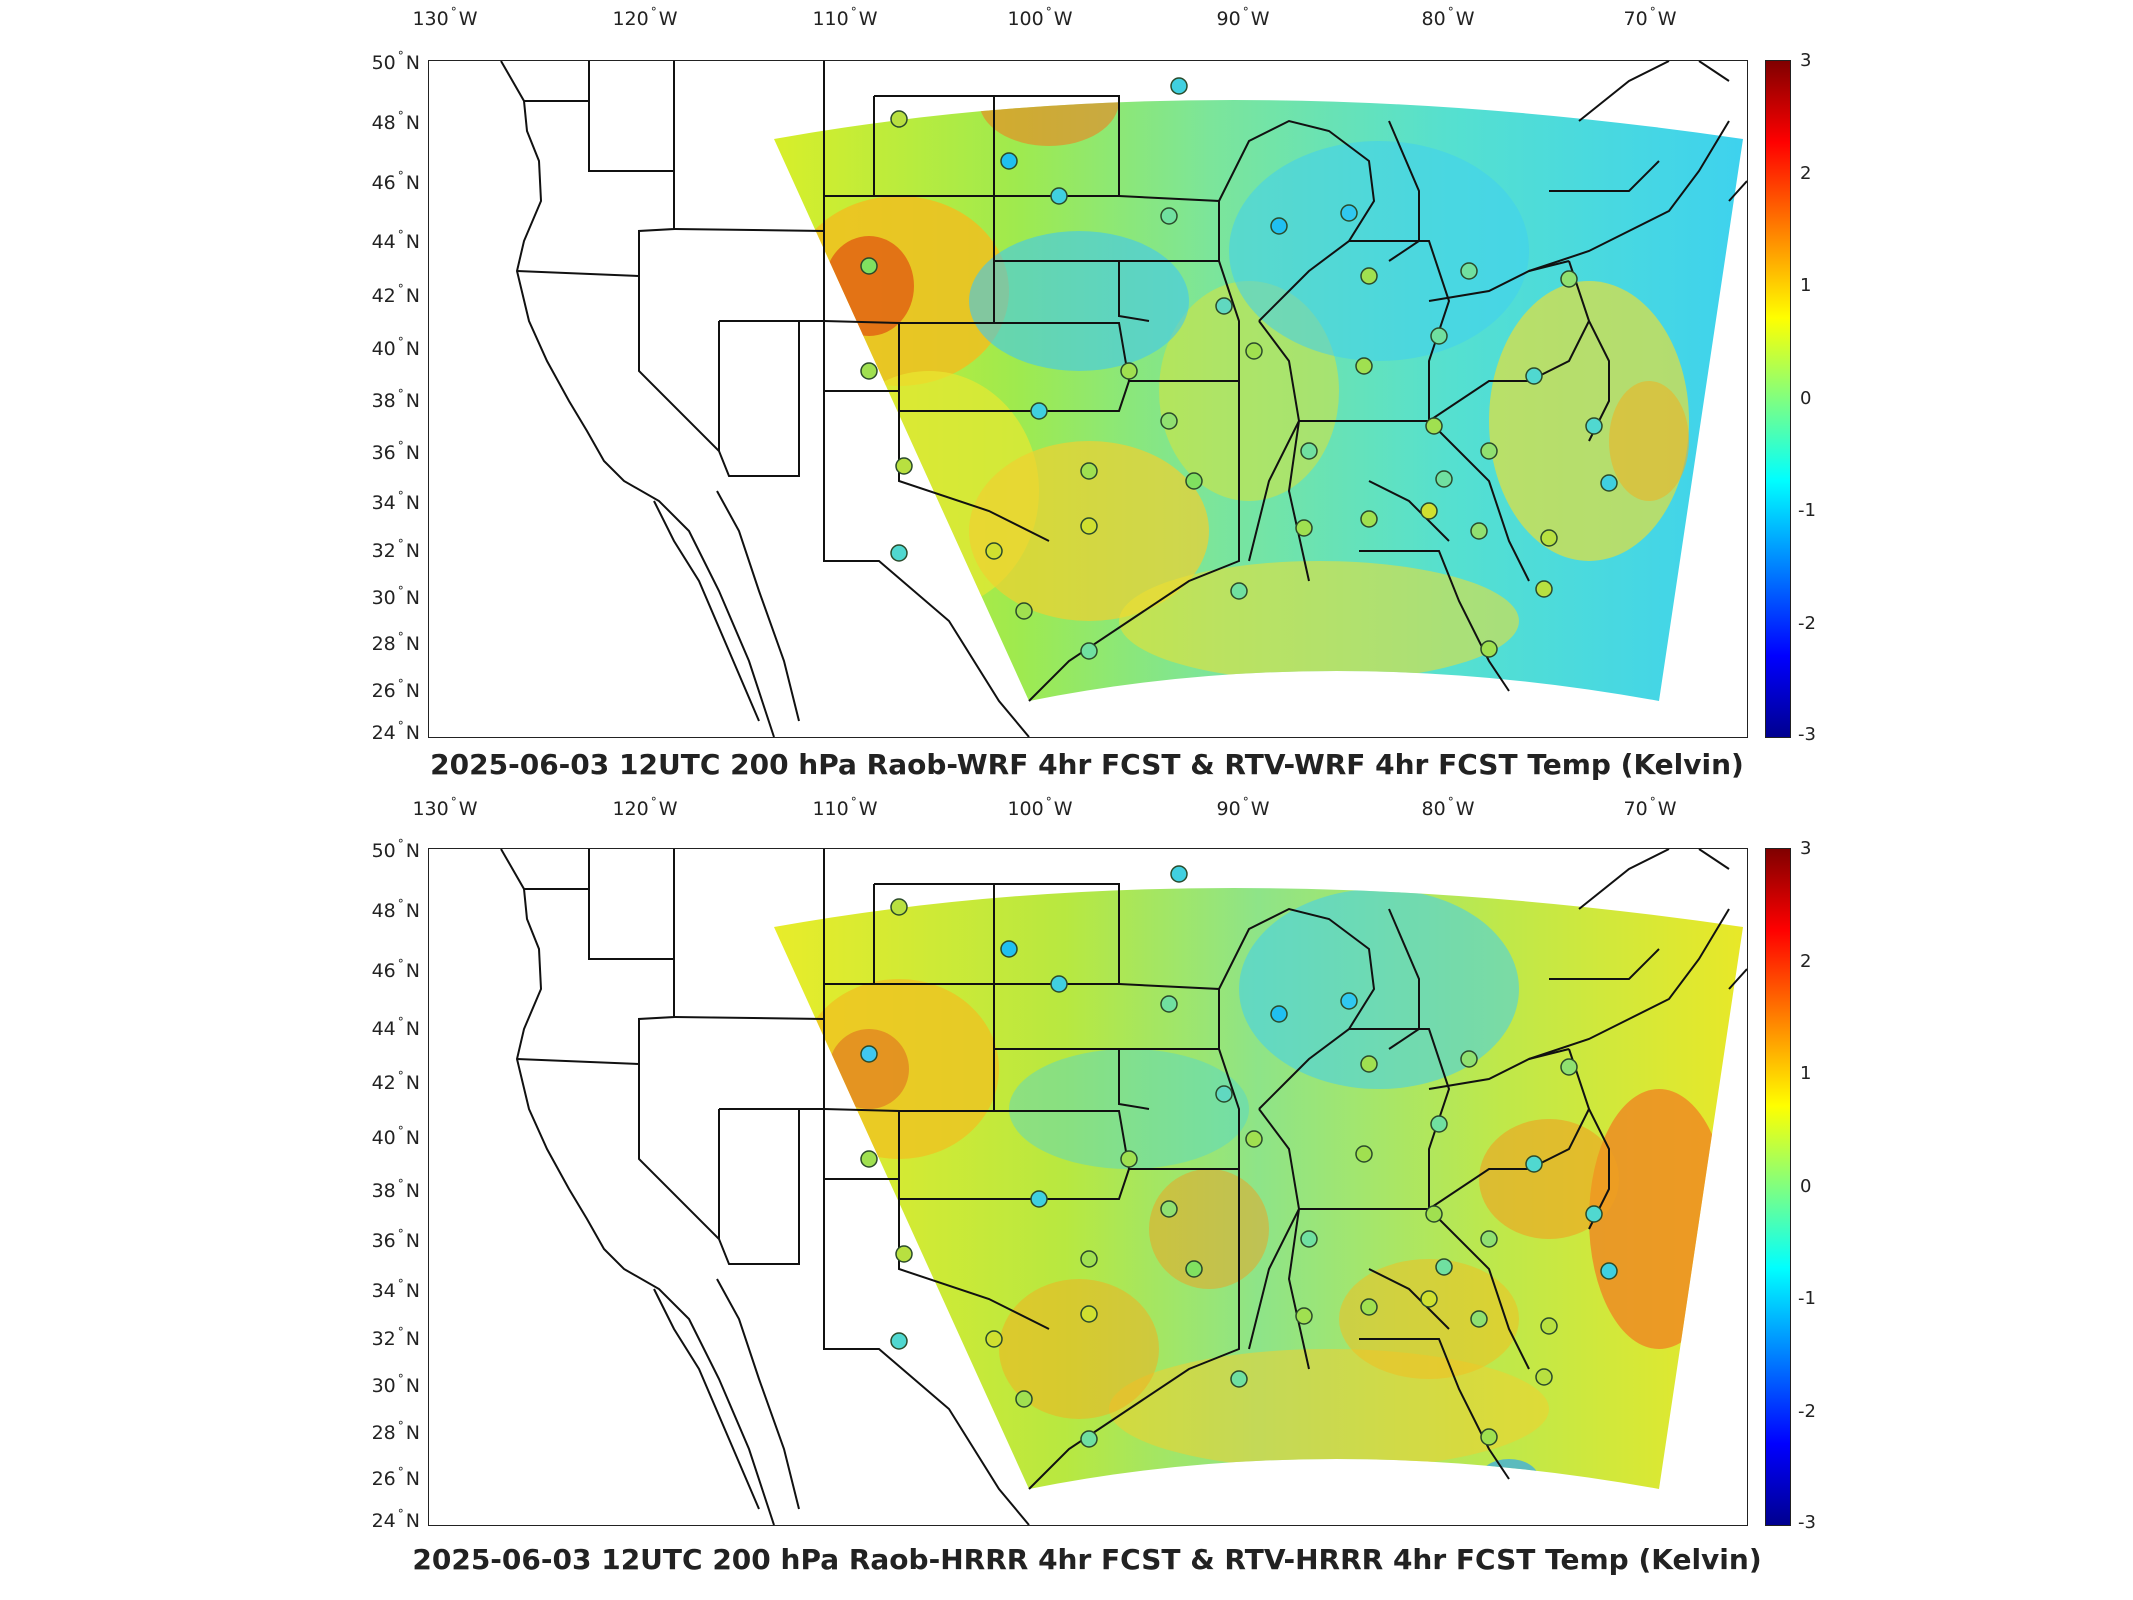 The width and height of the screenshot is (2133, 1600). What do you see at coordinates (395, 642) in the screenshot?
I see `lat-label: 28 ° N` at bounding box center [395, 642].